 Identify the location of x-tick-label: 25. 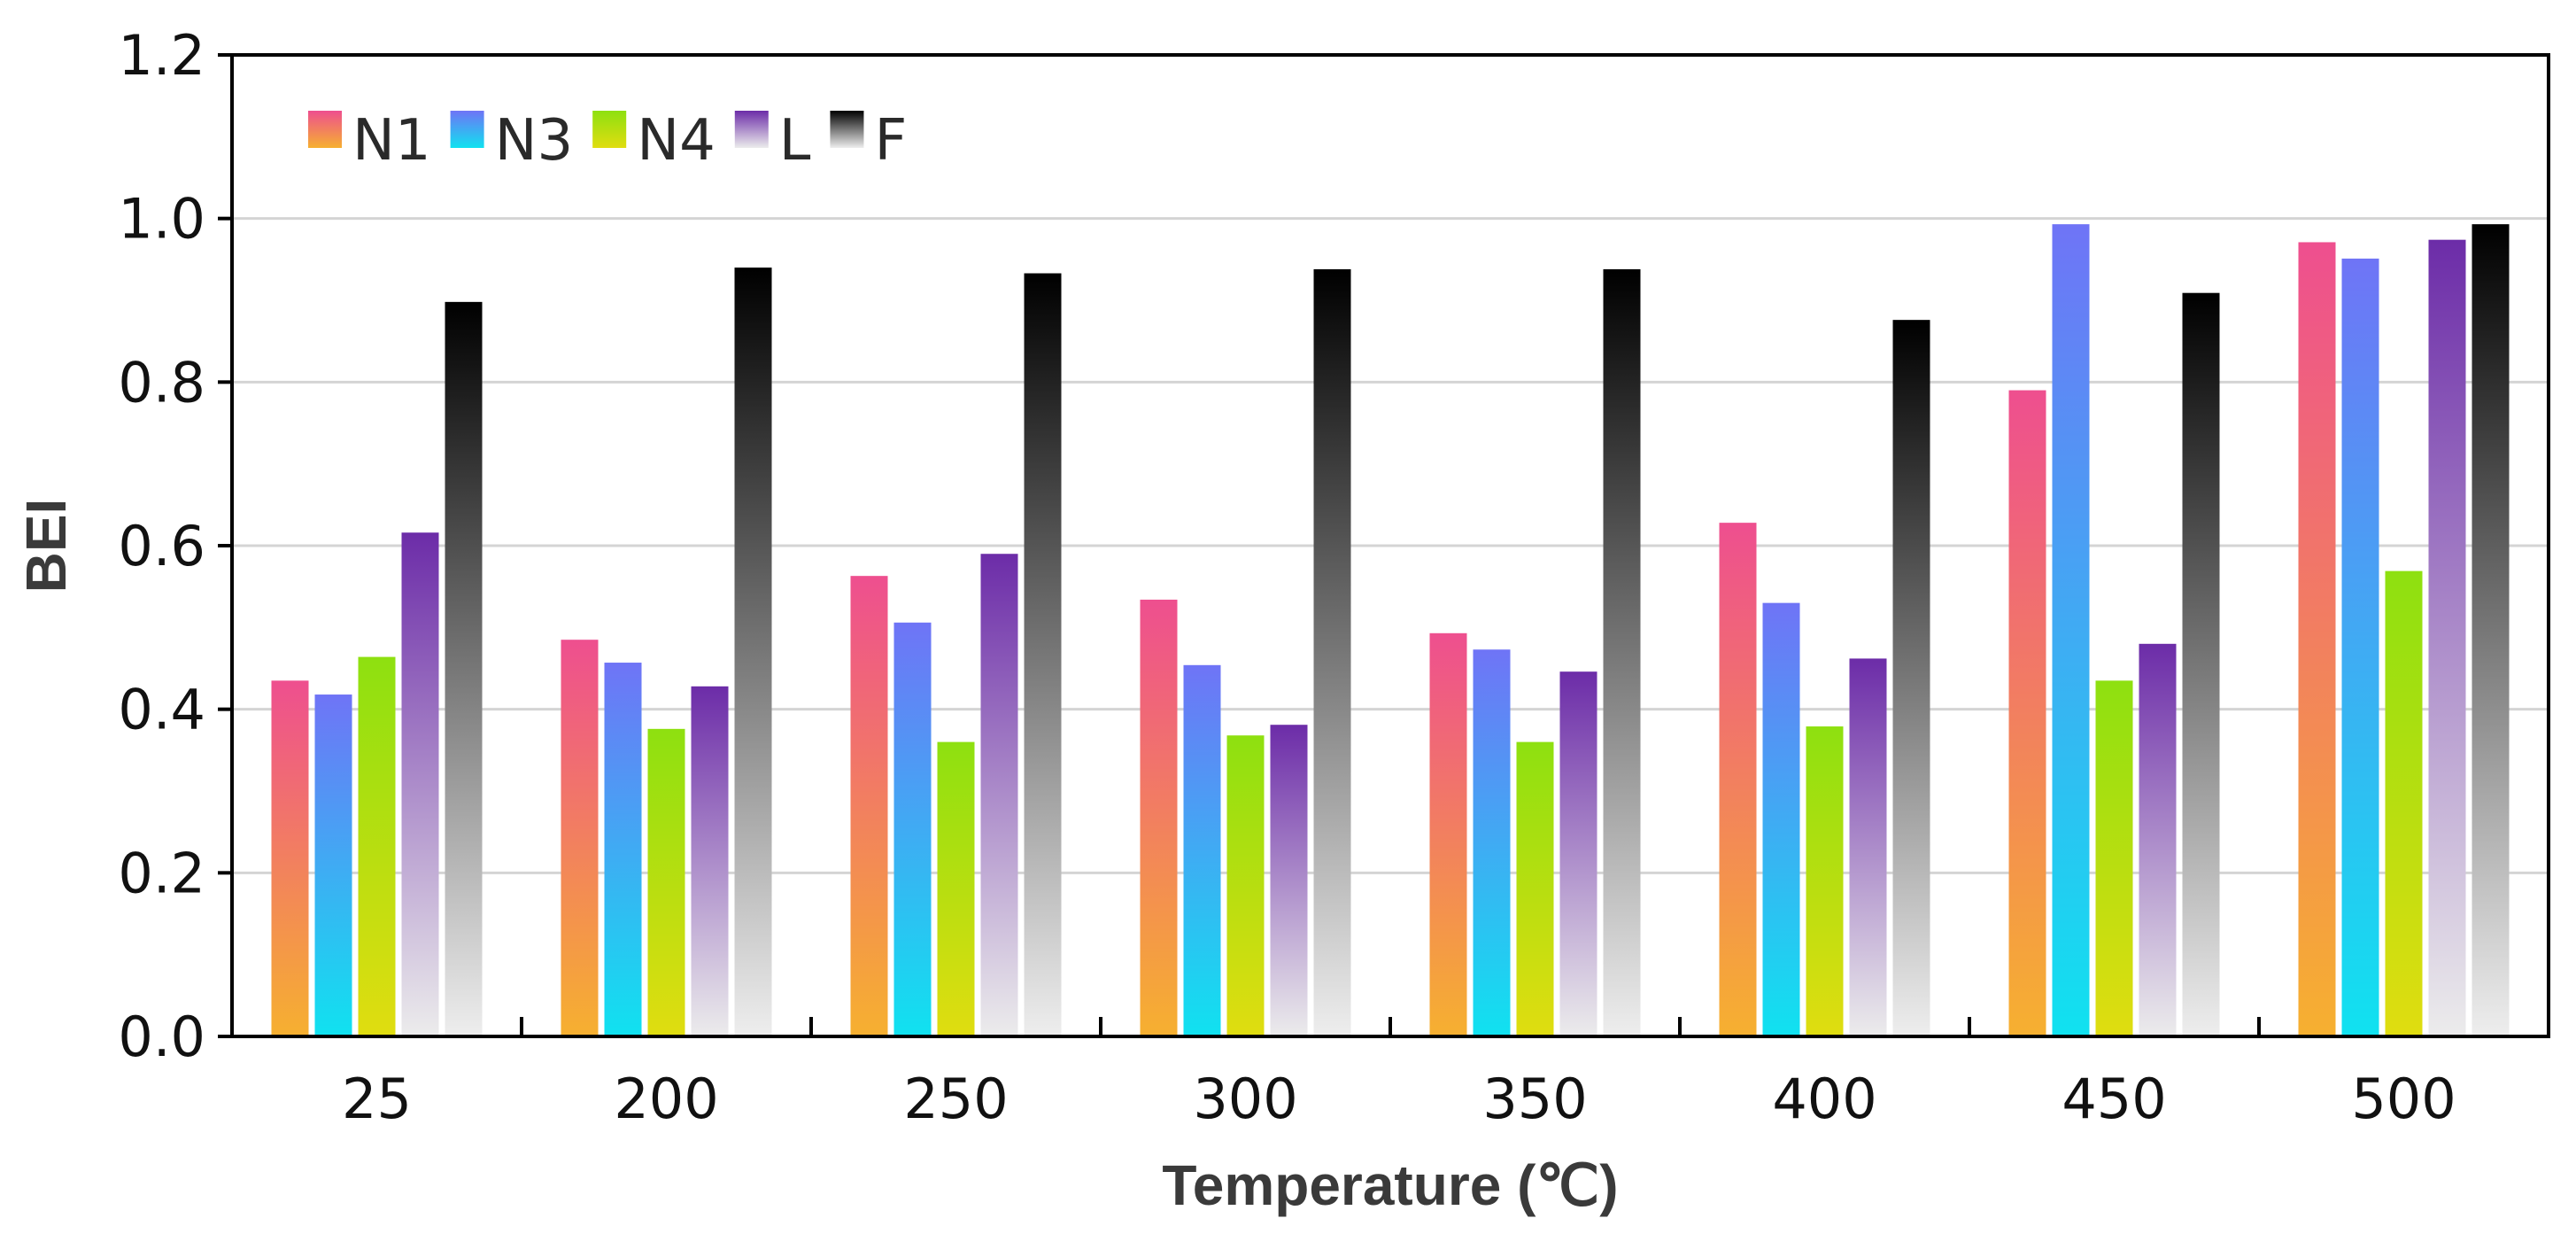
(377, 1099).